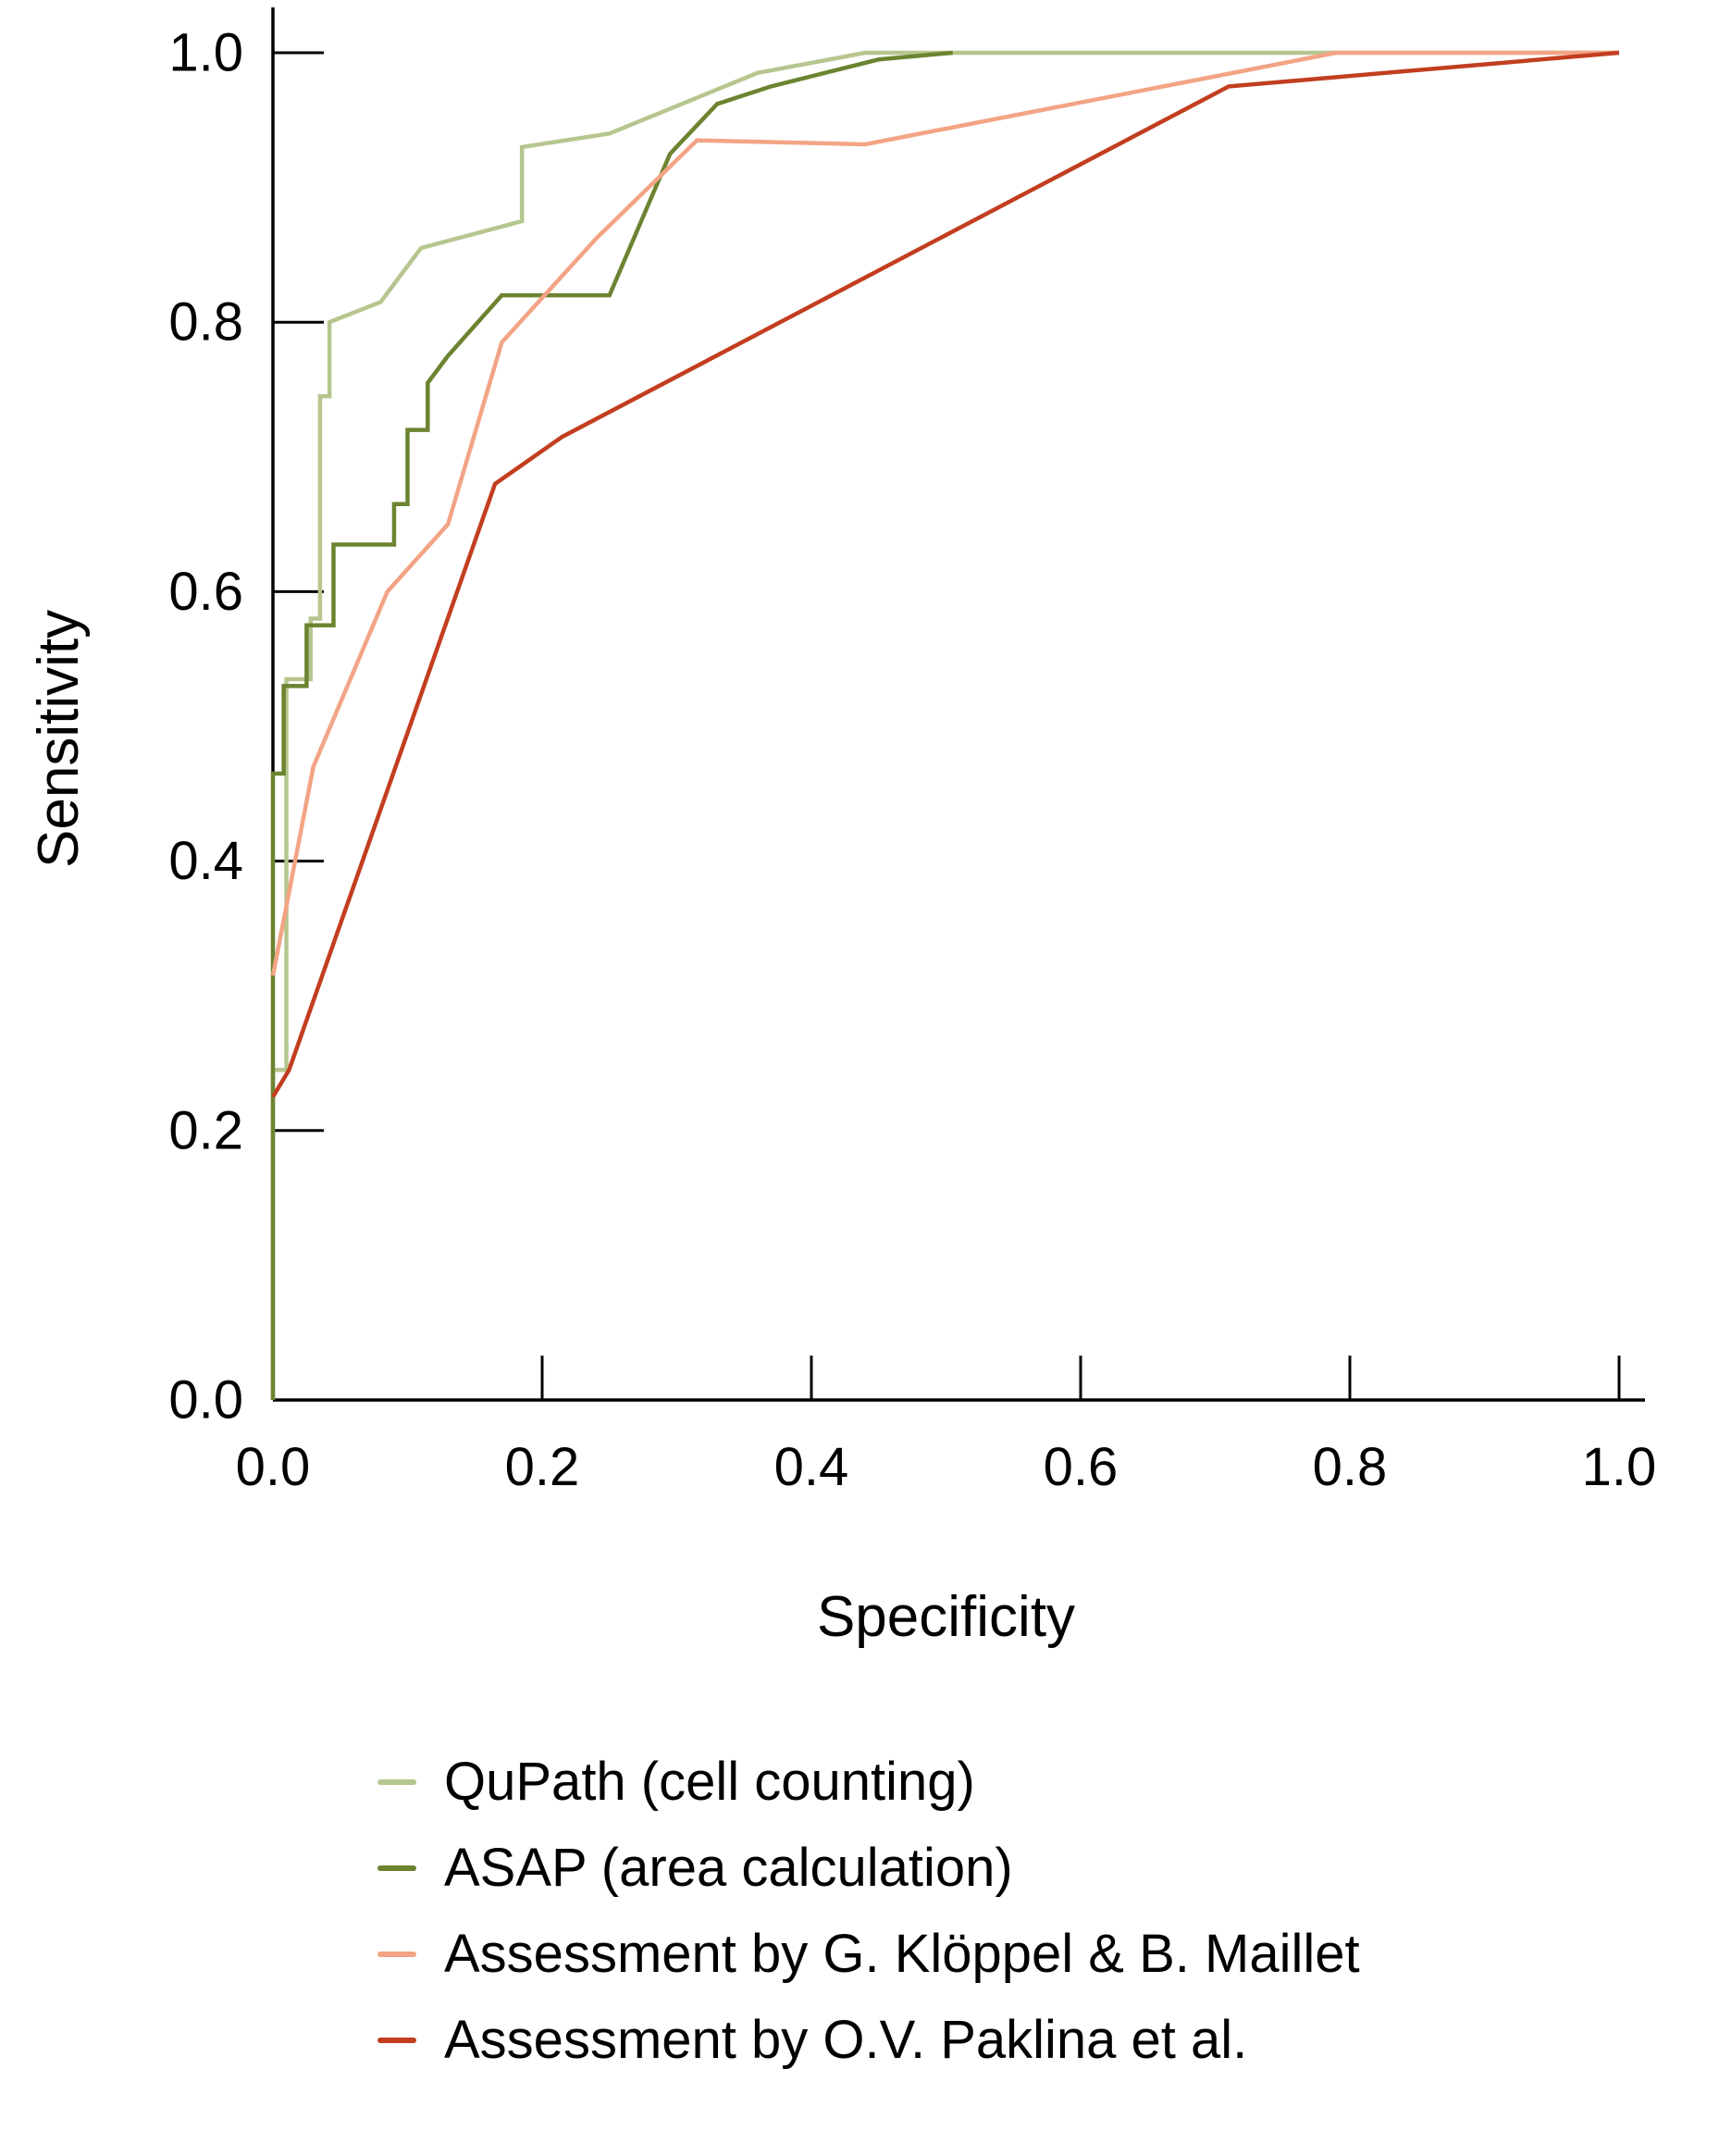 The width and height of the screenshot is (1719, 2156). I want to click on y-axis-title: Sensitivity, so click(59, 738).